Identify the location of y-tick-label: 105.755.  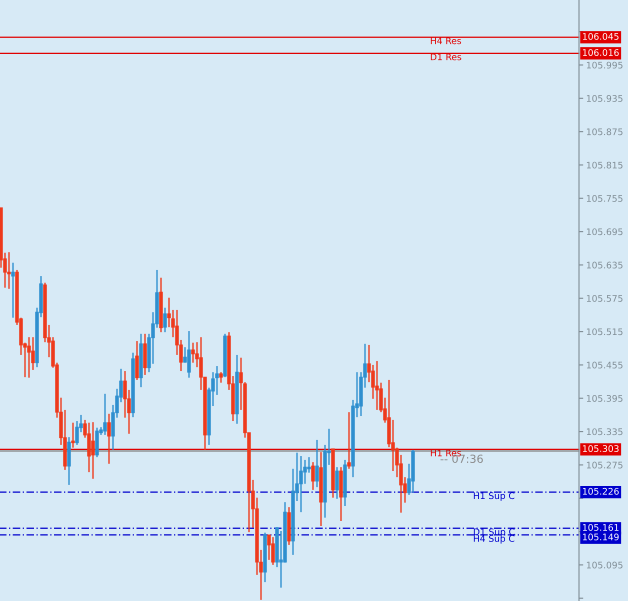
(604, 198).